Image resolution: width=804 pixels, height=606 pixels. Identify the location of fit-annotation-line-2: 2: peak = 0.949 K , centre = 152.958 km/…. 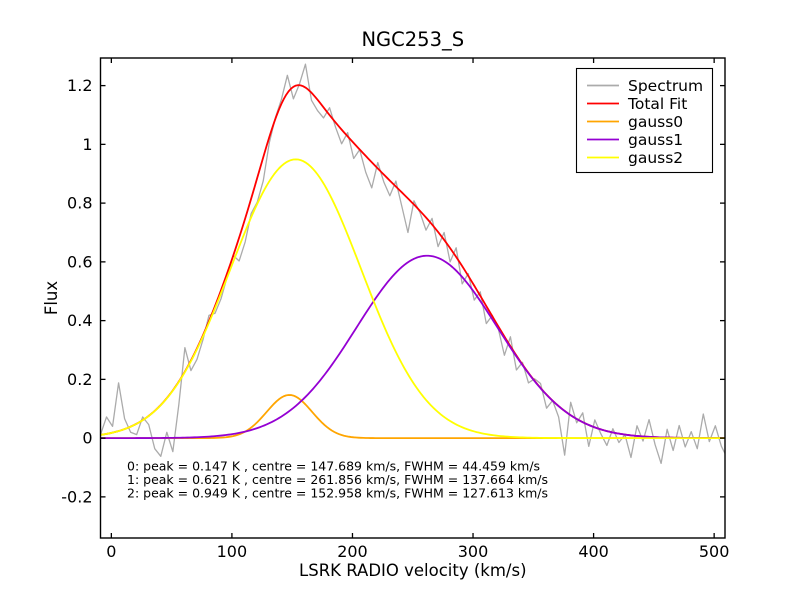
(337, 493).